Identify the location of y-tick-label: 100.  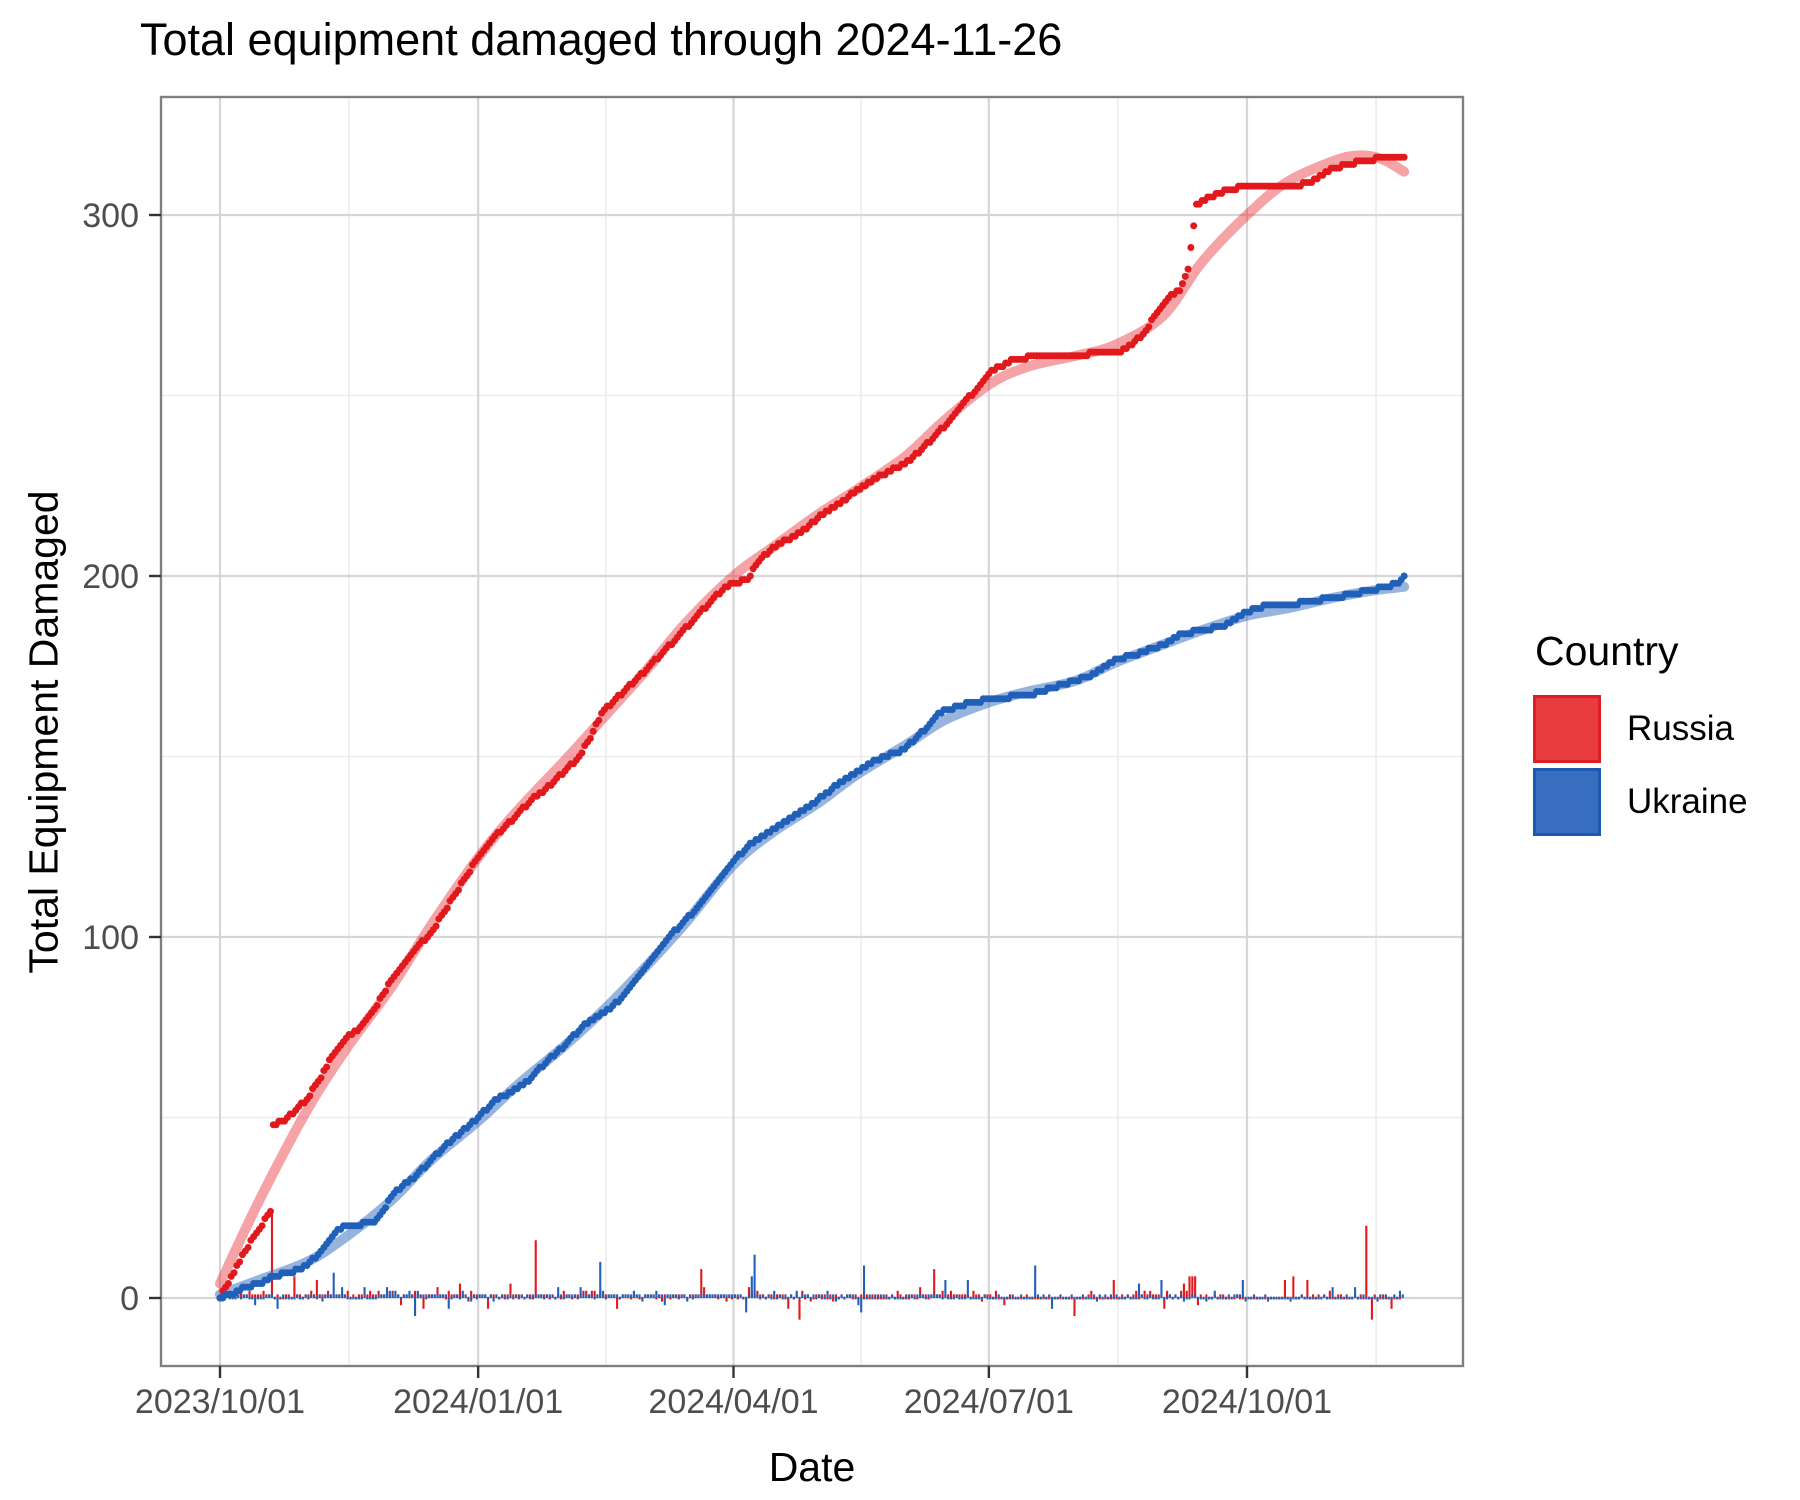
(110, 938).